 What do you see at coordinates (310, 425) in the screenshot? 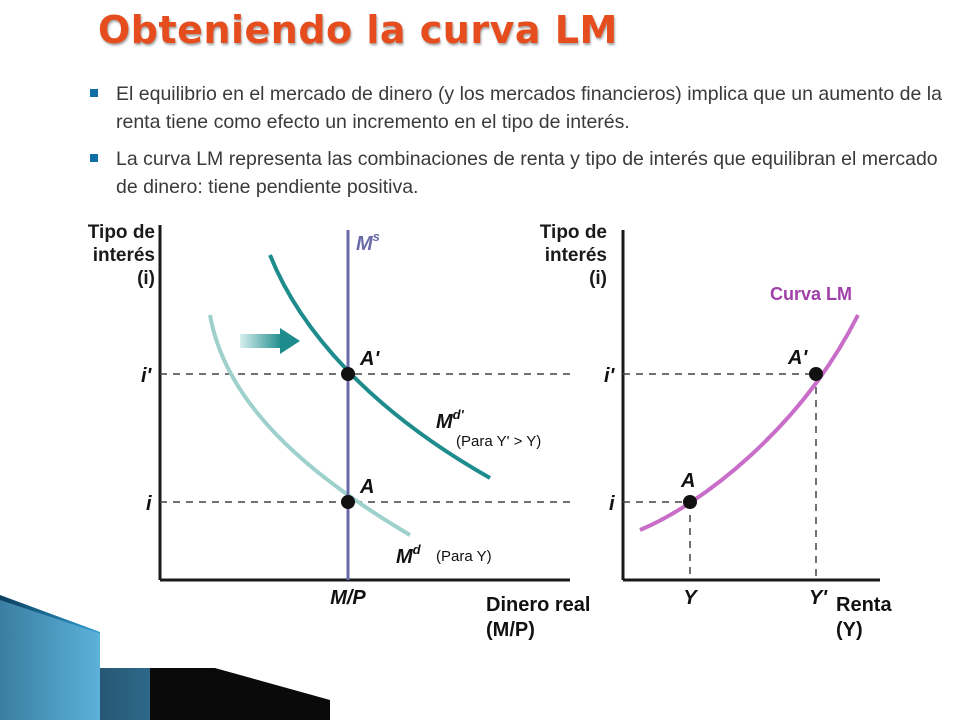
I see `money-demand-old-curve` at bounding box center [310, 425].